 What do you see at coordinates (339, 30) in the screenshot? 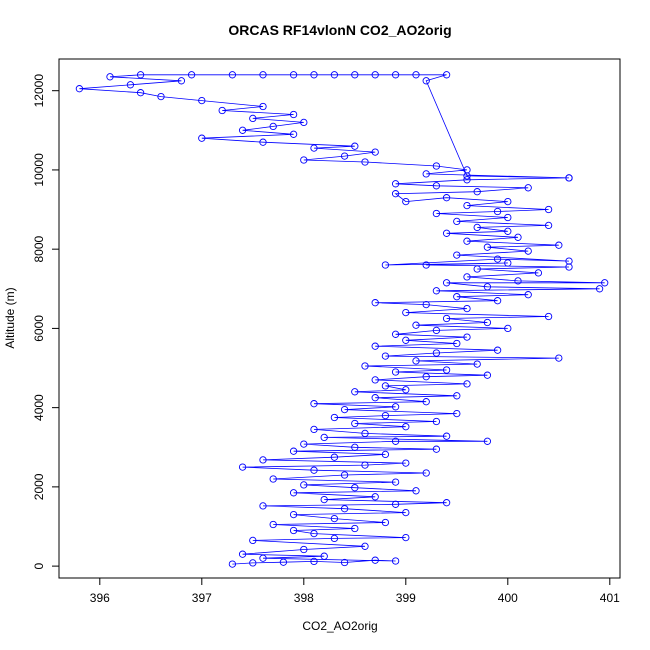
I see `chart-title: ORCAS RF14vlonN CO2_AO2orig` at bounding box center [339, 30].